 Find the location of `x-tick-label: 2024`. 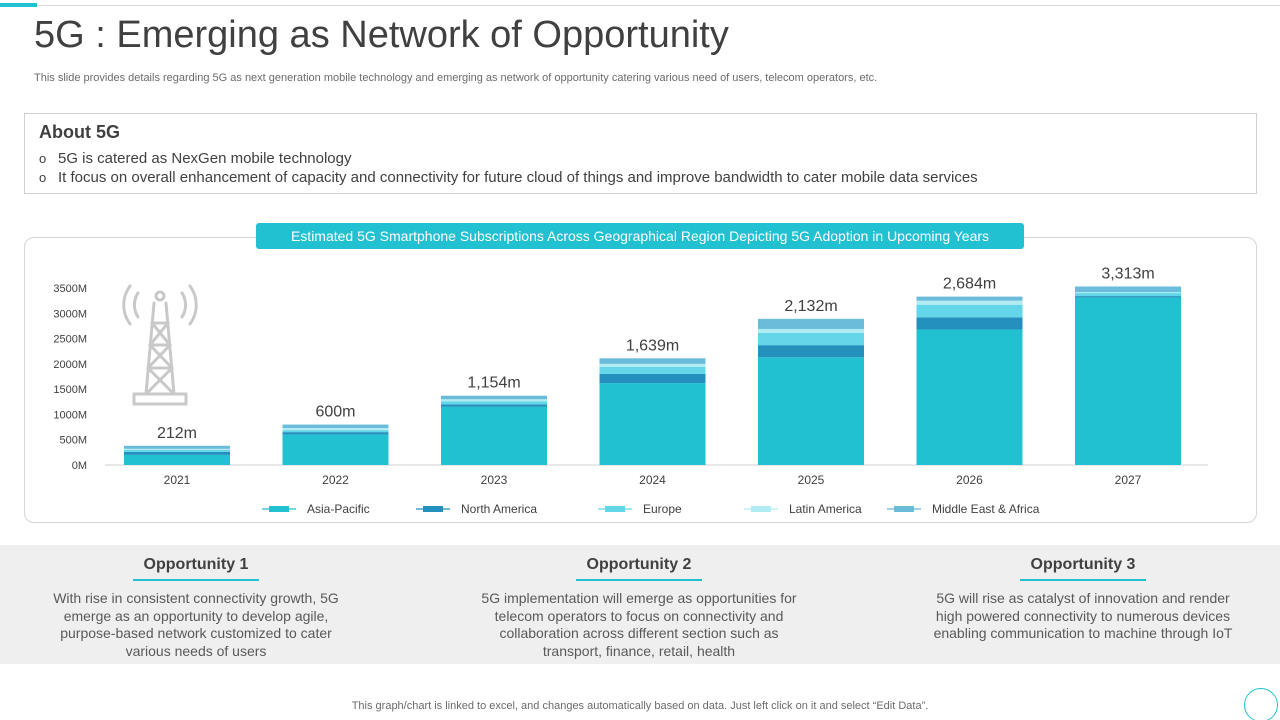

x-tick-label: 2024 is located at coordinates (652, 480).